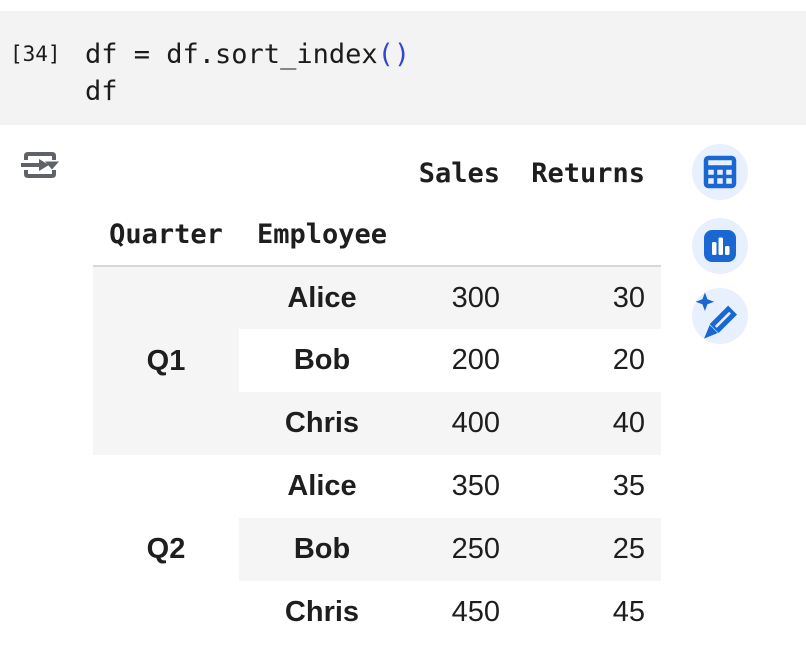 This screenshot has height=654, width=806. Describe the element at coordinates (101, 91) in the screenshot. I see `code-line-2: df` at that location.